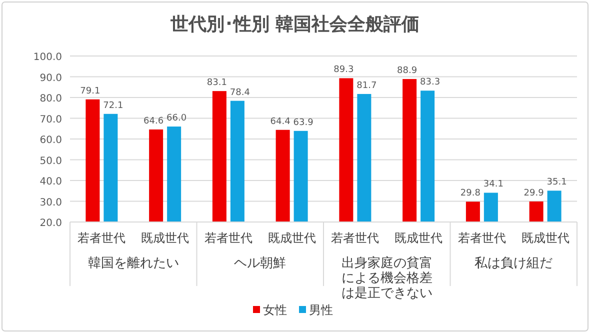 The height and width of the screenshot is (333, 590). I want to click on data-label: 83.3, so click(430, 83).